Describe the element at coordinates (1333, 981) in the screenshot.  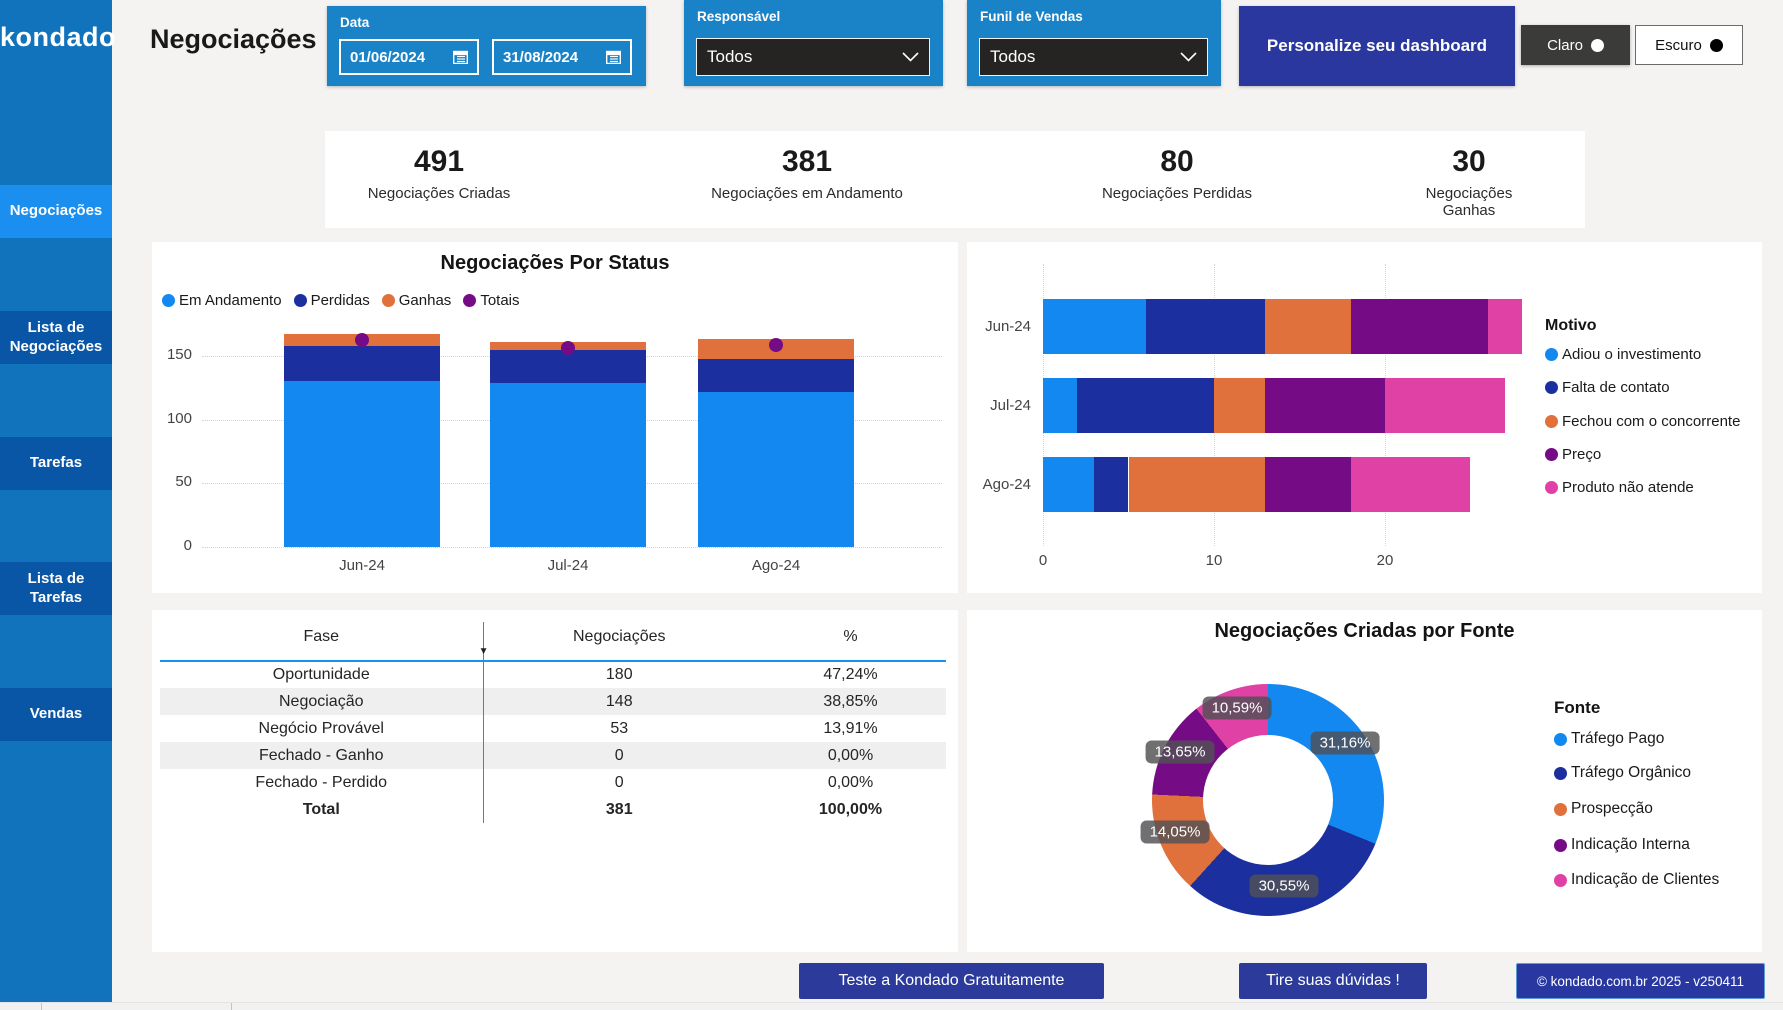
I see `questions-button: Tire suas dúvidas !` at that location.